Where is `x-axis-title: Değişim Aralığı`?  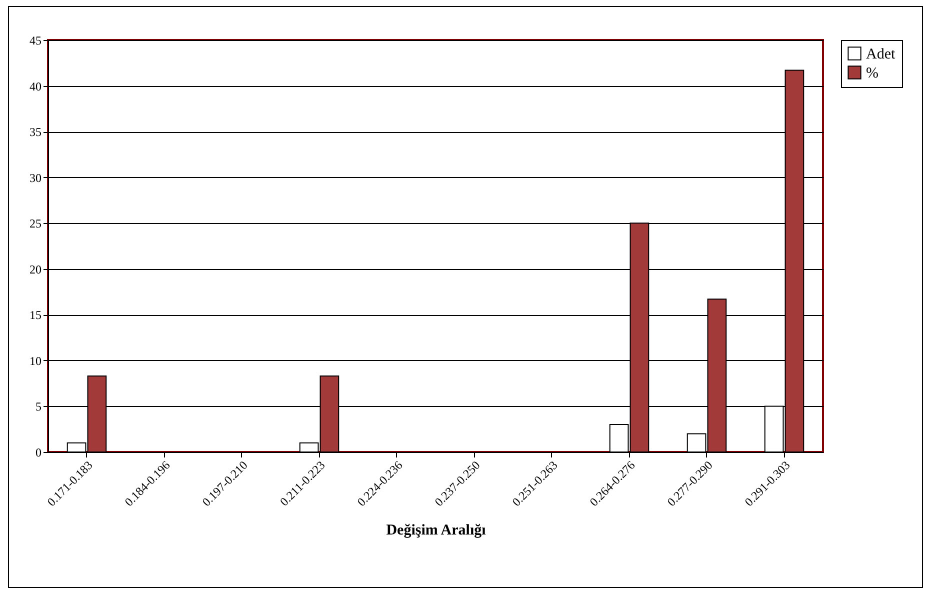 x-axis-title: Değişim Aralığı is located at coordinates (436, 530).